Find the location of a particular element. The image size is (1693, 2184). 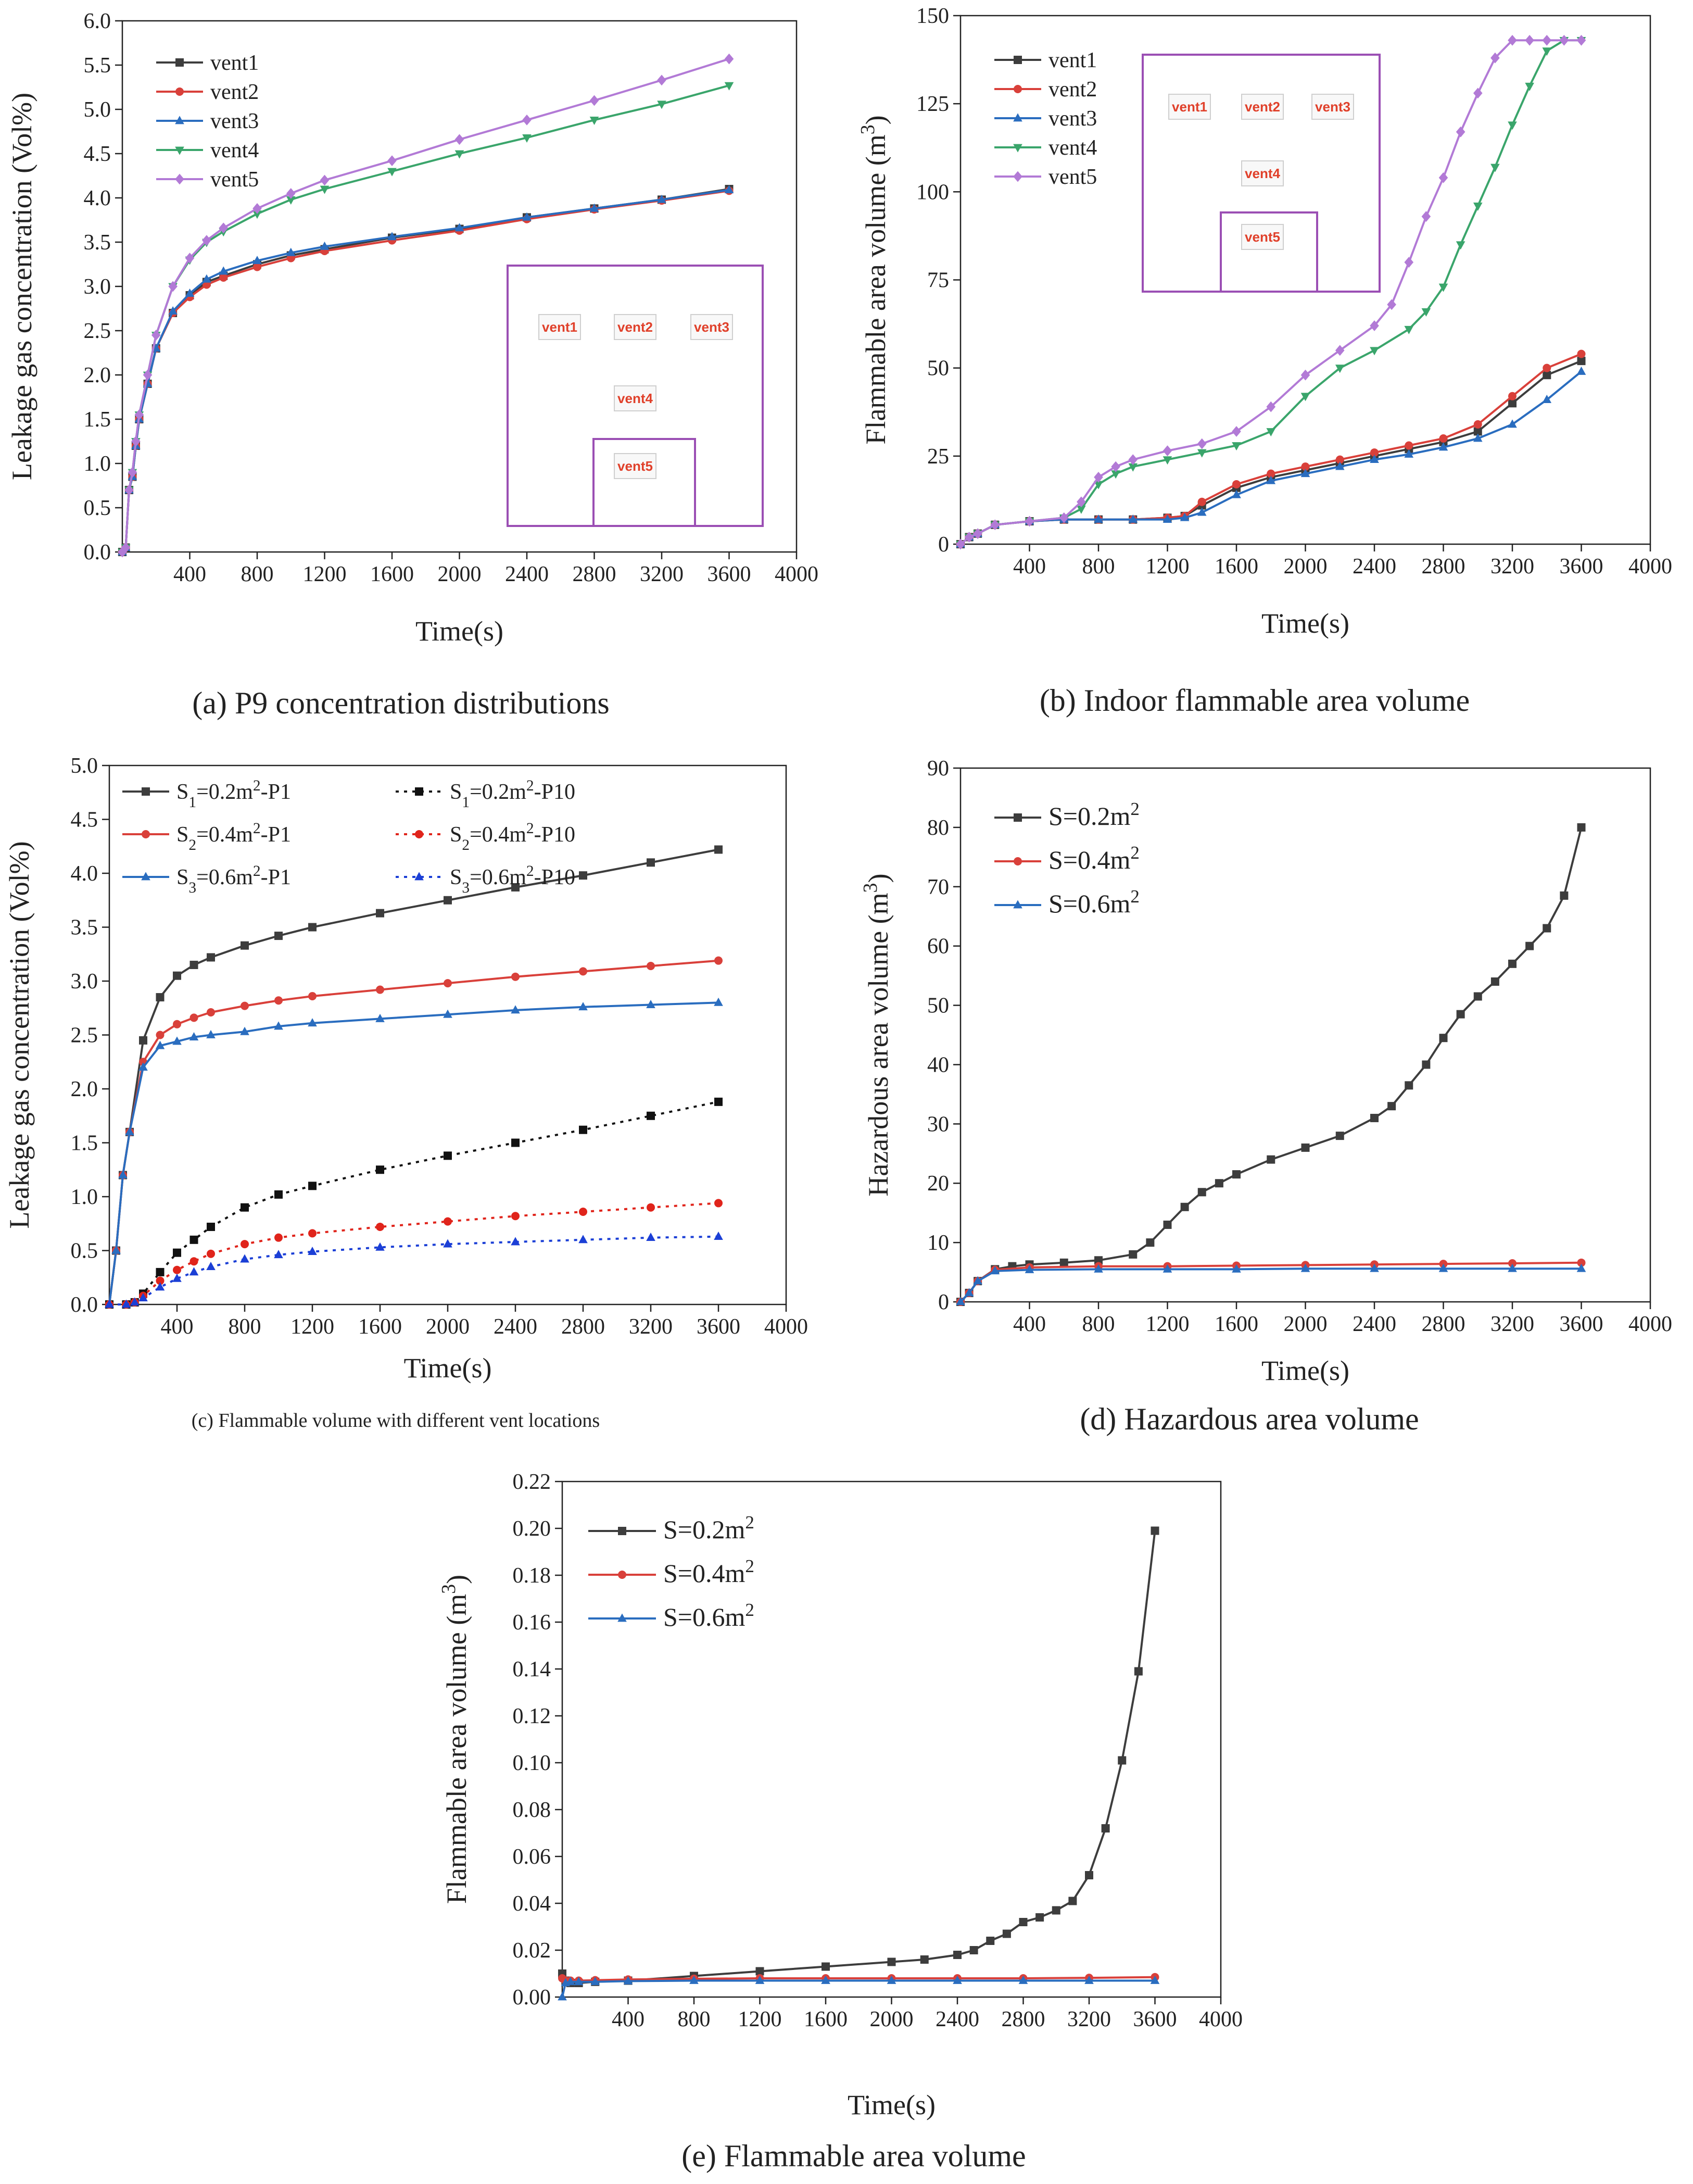

vent-label-2: vent2 is located at coordinates (1262, 107).